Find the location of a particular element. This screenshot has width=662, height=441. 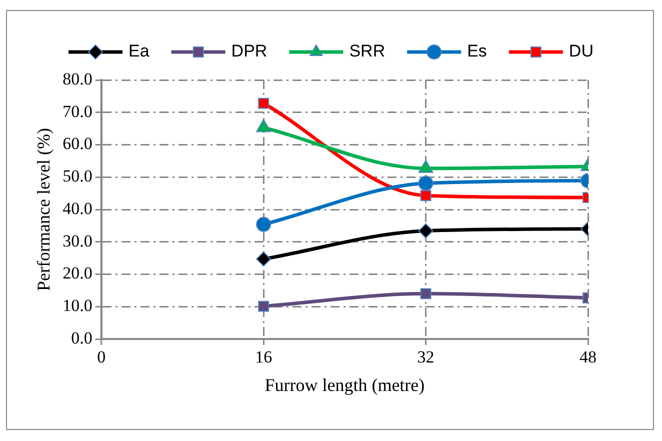

y-tick-label: 70.0 is located at coordinates (77, 111).